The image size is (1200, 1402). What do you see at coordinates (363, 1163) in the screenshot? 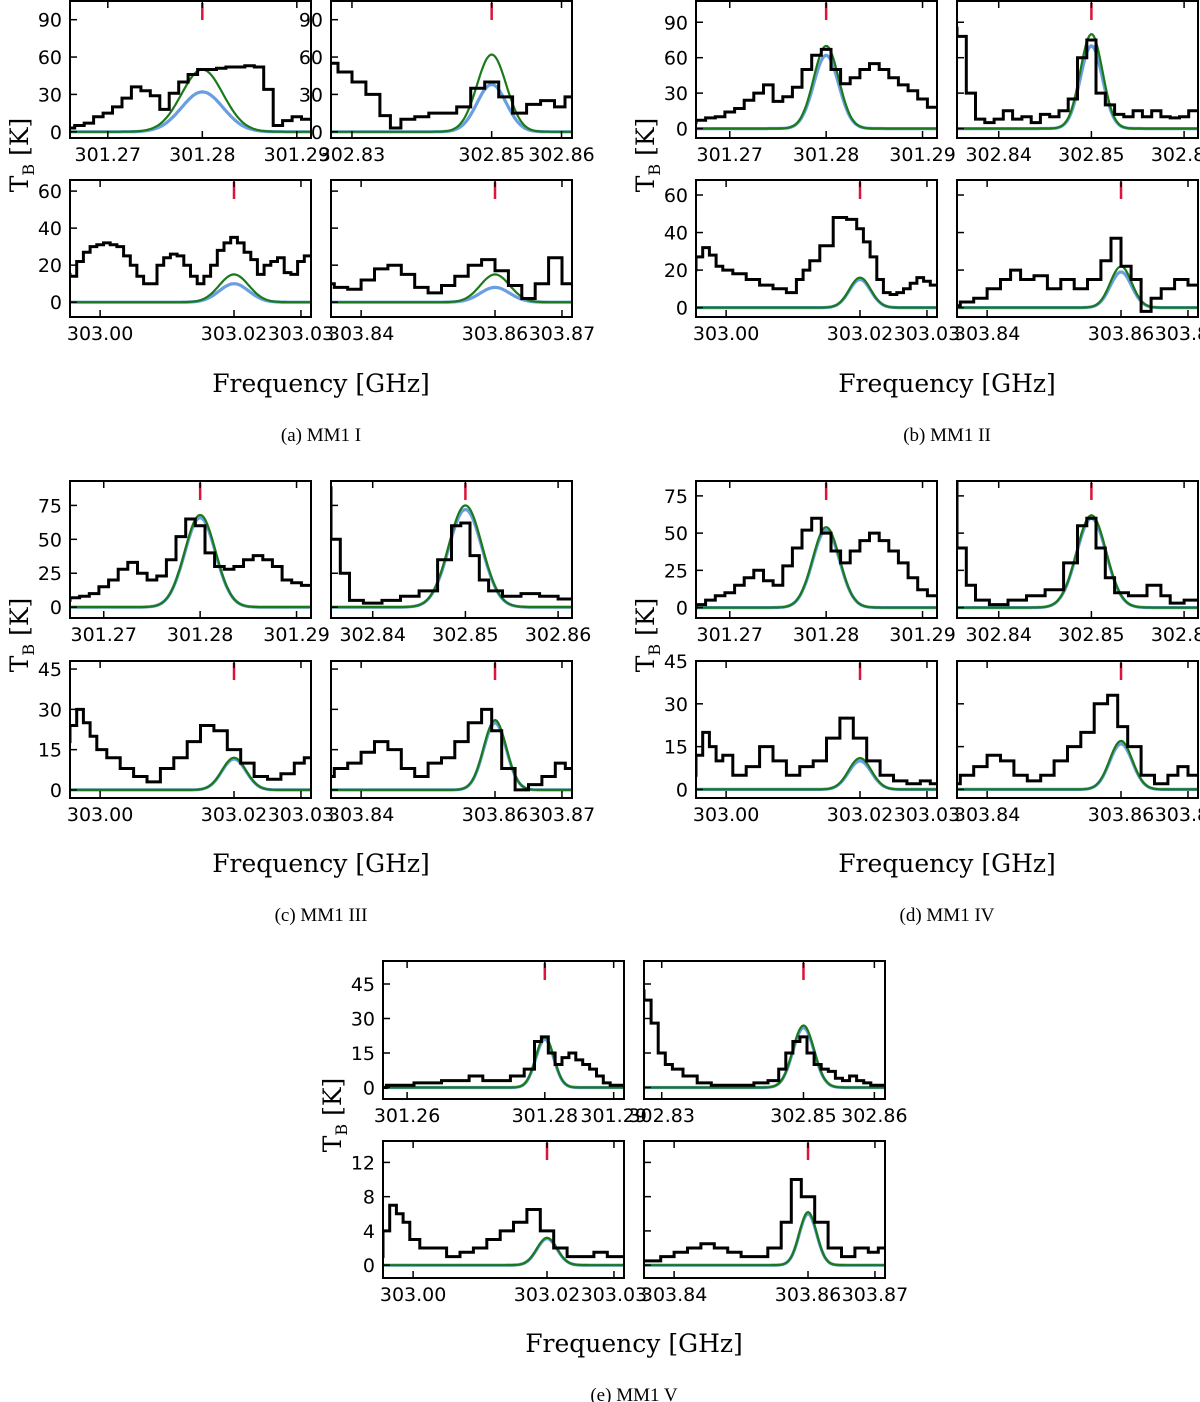
I see `y-tick-label: 12` at bounding box center [363, 1163].